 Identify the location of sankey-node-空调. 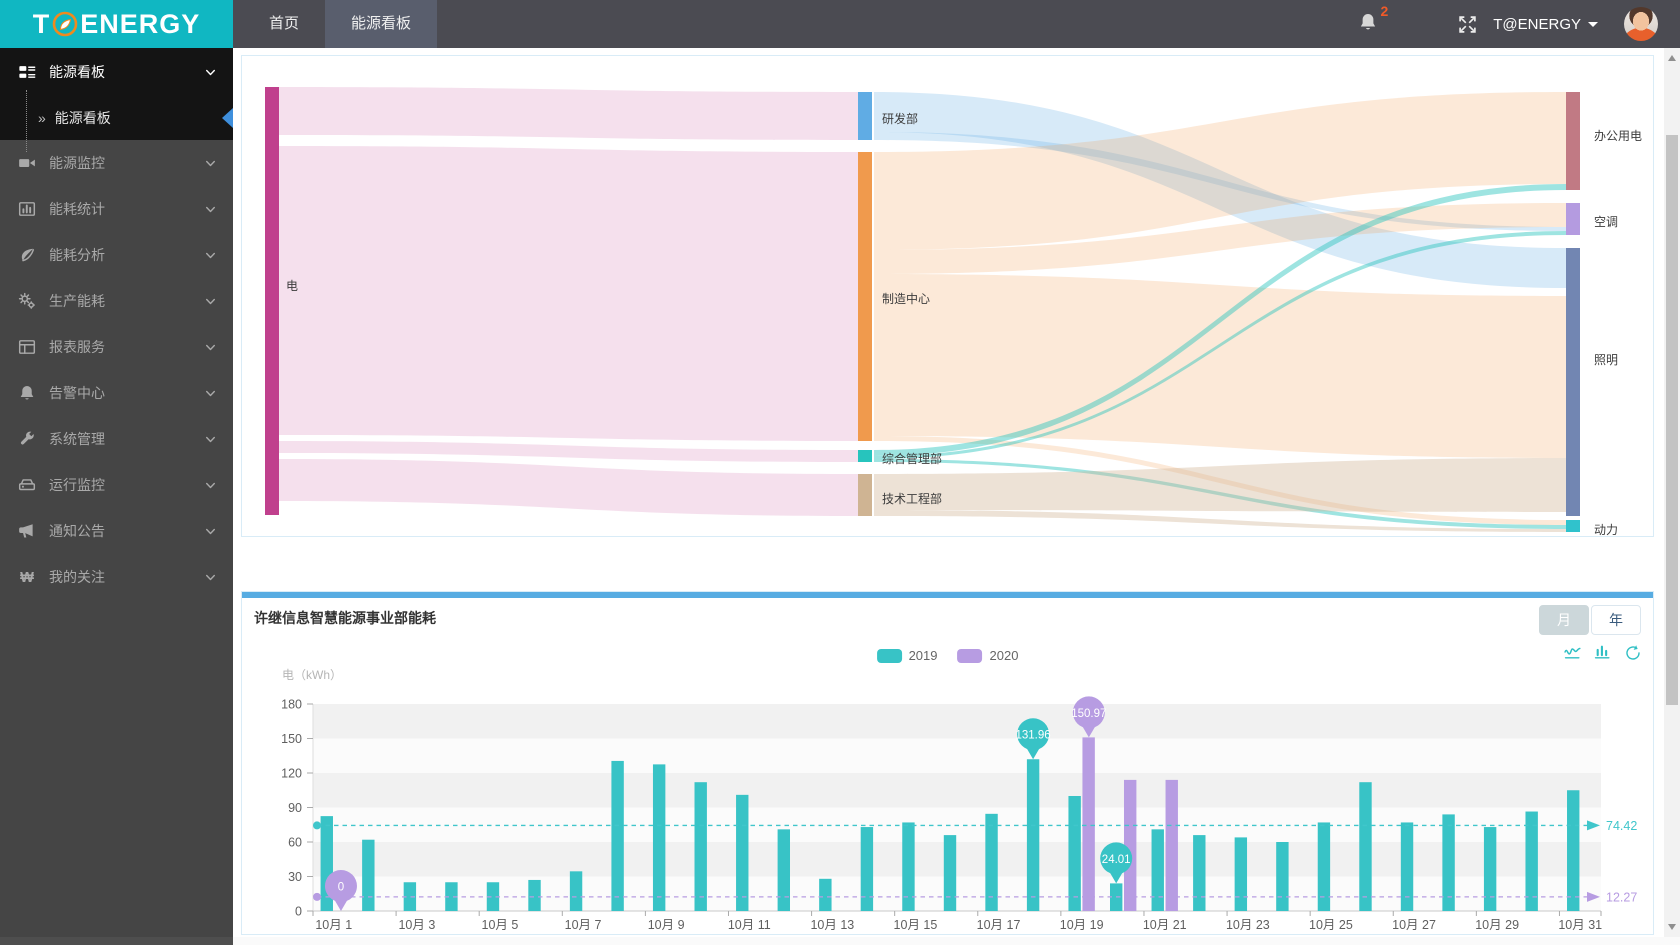
(1573, 219).